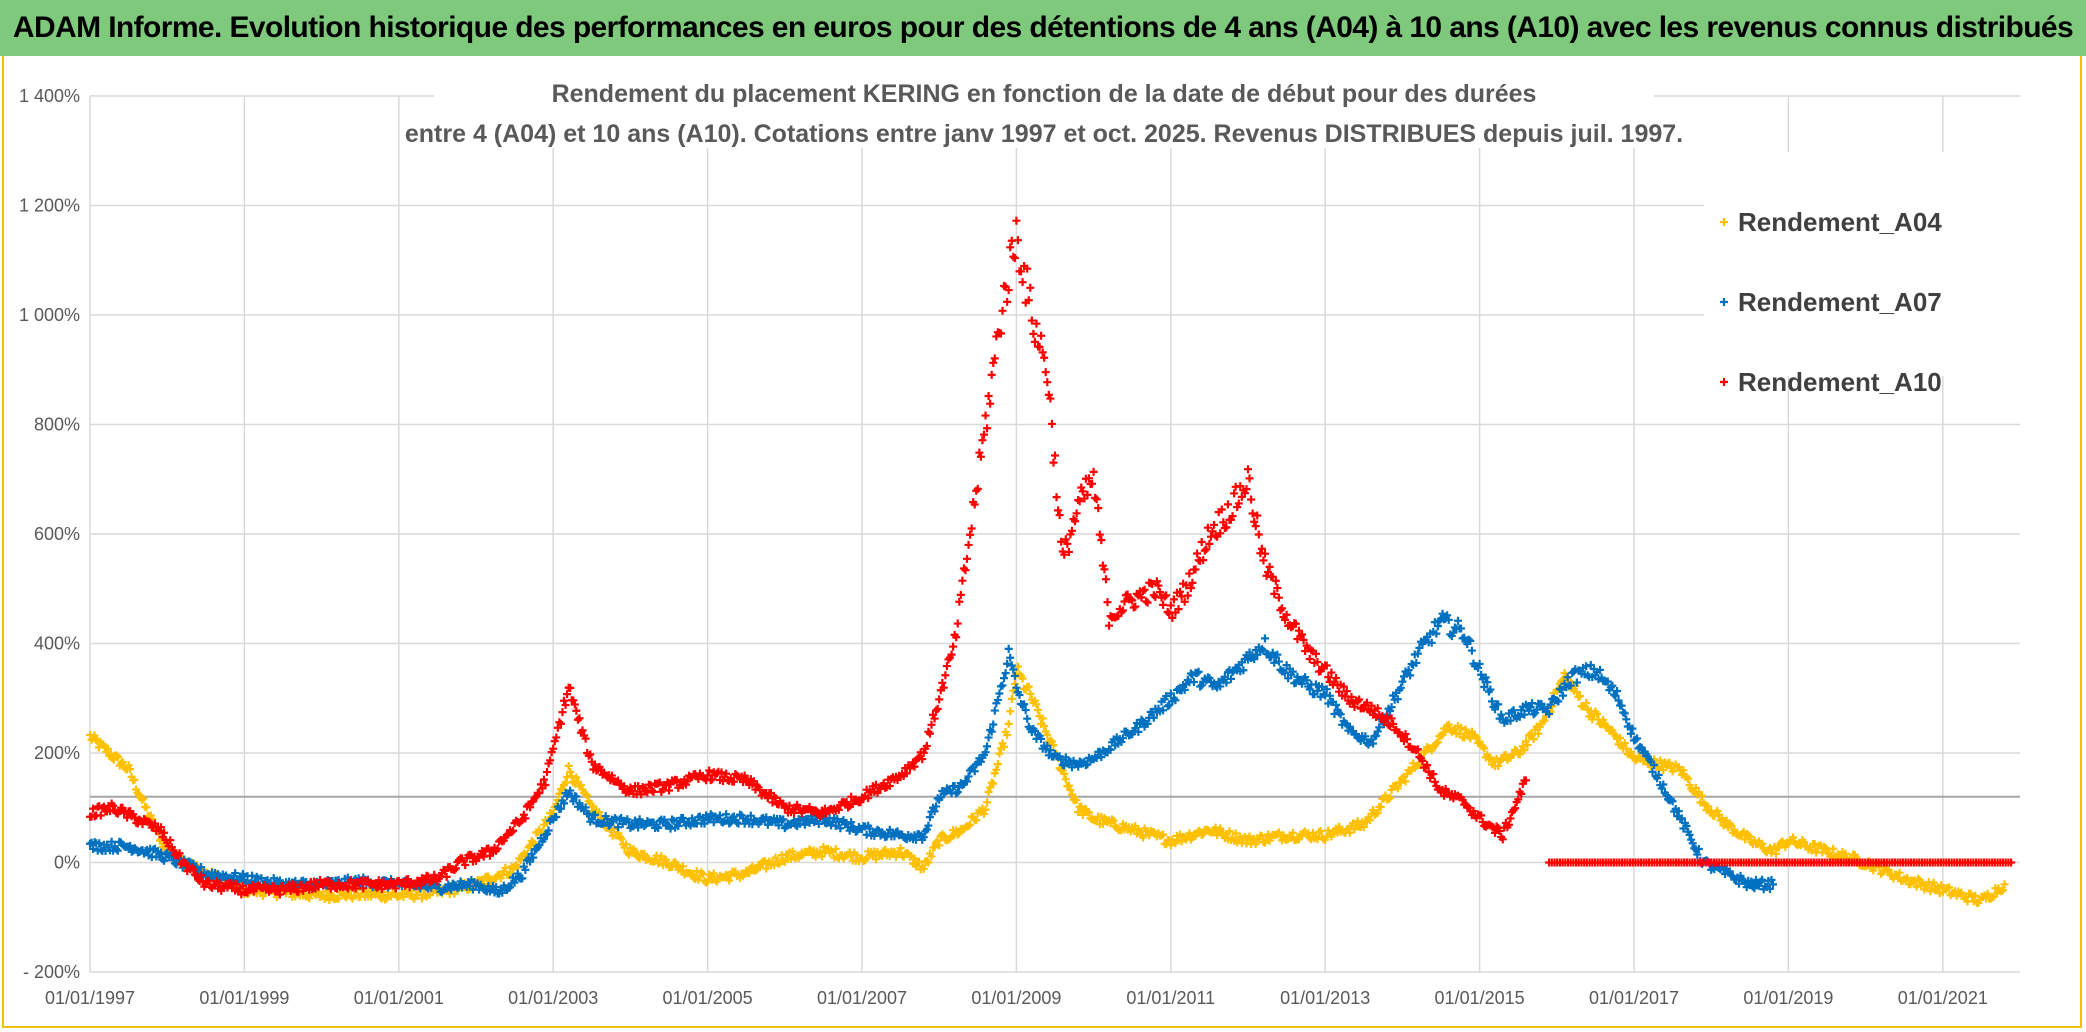 The width and height of the screenshot is (2086, 1032). I want to click on x-tick-label: 01/01/2005, so click(708, 998).